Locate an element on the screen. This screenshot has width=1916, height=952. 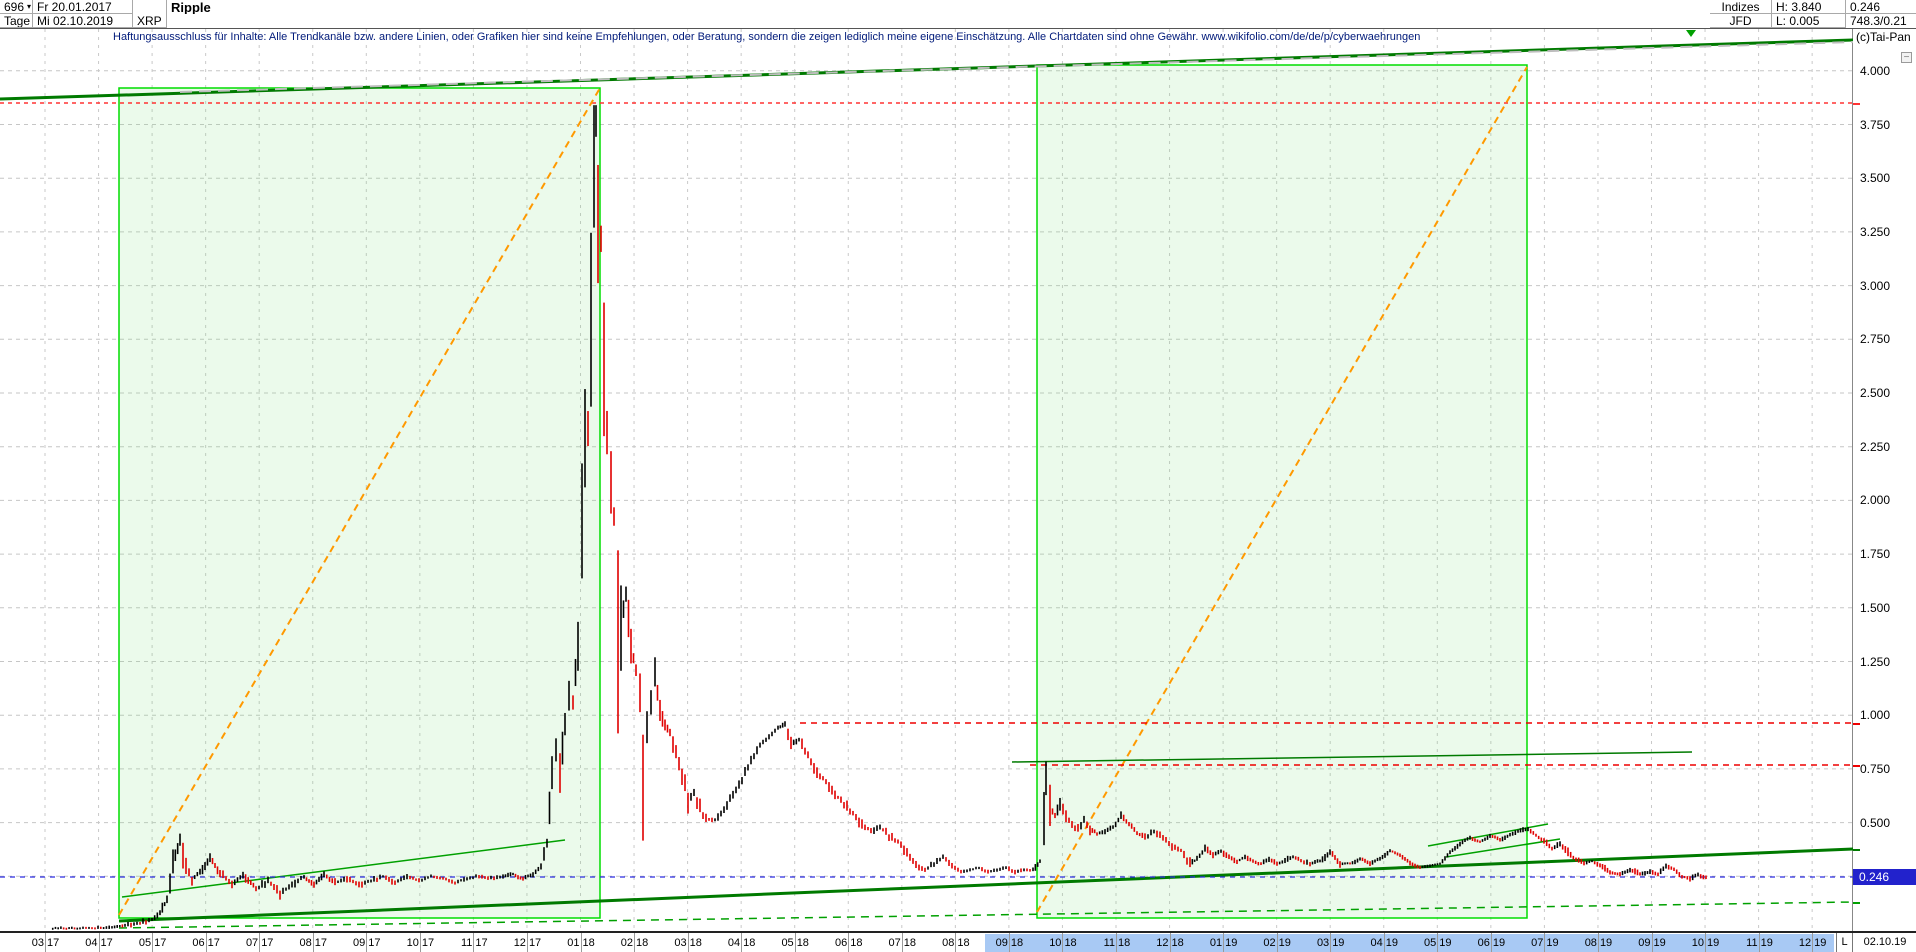
symbol-cell: XRP is located at coordinates (150, 21).